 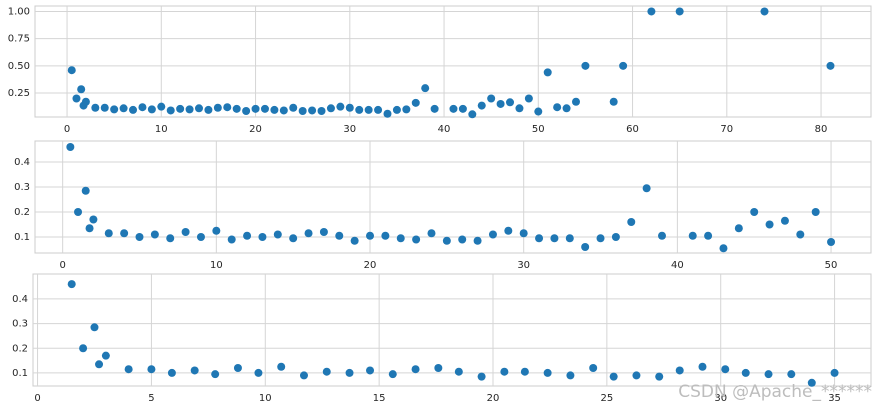 What do you see at coordinates (151, 398) in the screenshot?
I see `x-tick-label: 5` at bounding box center [151, 398].